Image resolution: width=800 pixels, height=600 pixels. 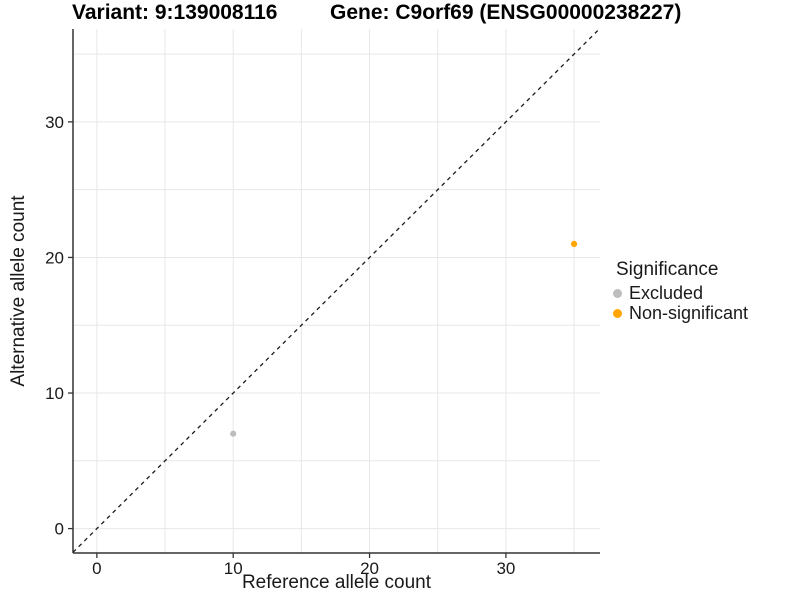 I want to click on data-point-excluded, so click(x=233, y=433).